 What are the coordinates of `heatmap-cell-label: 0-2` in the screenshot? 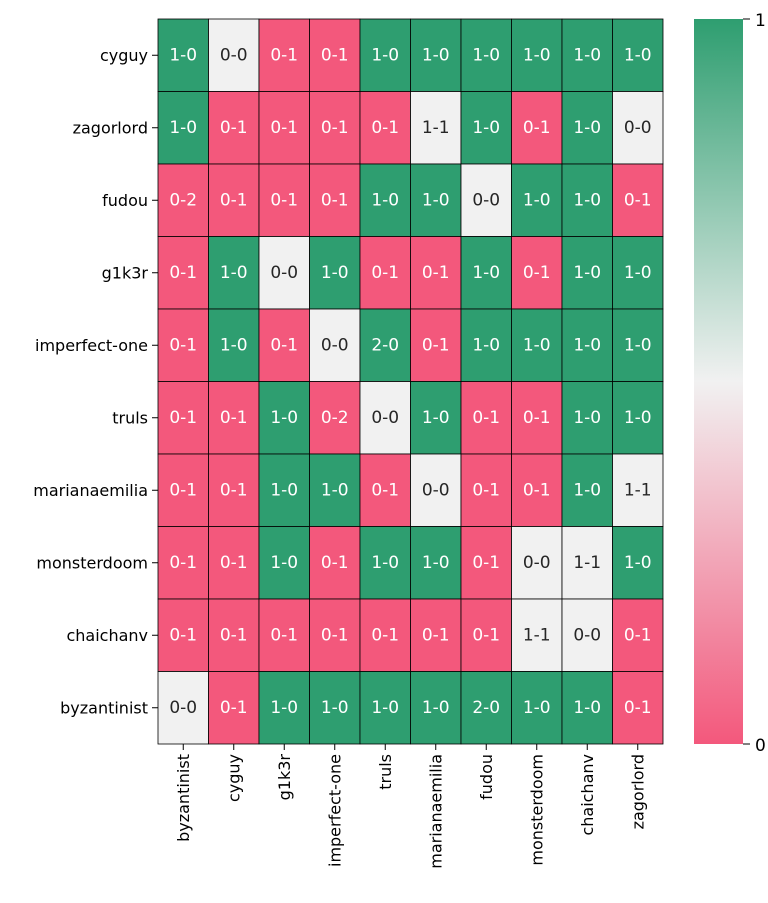 It's located at (335, 418).